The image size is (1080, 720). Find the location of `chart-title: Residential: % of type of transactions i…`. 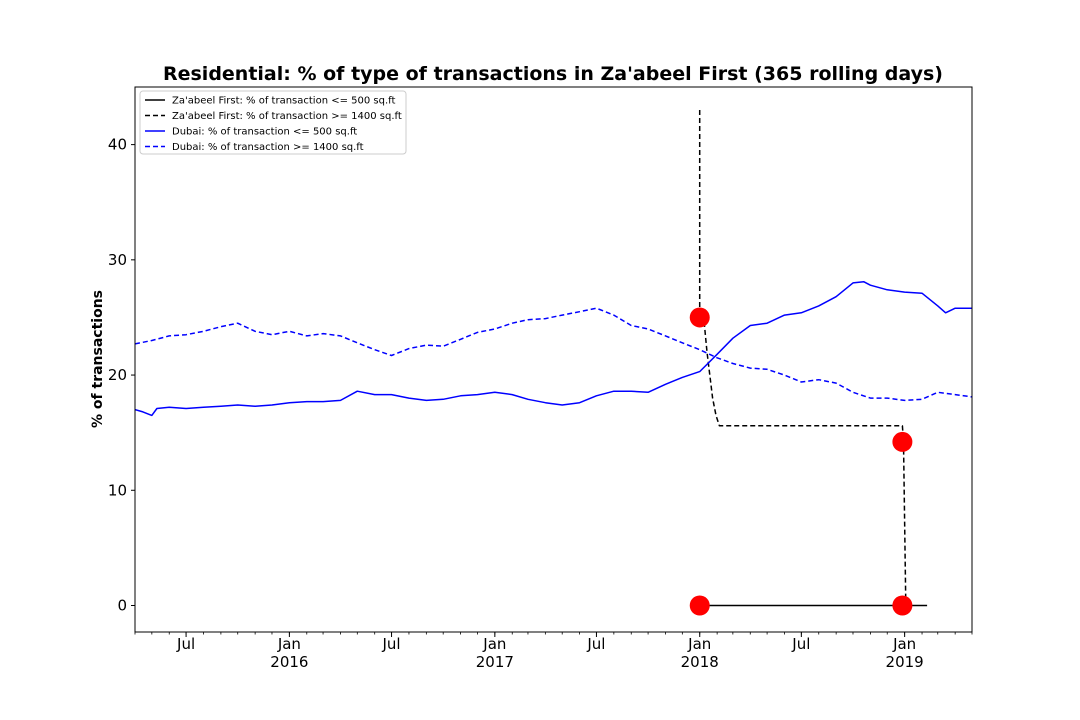

chart-title: Residential: % of type of transactions i… is located at coordinates (553, 74).